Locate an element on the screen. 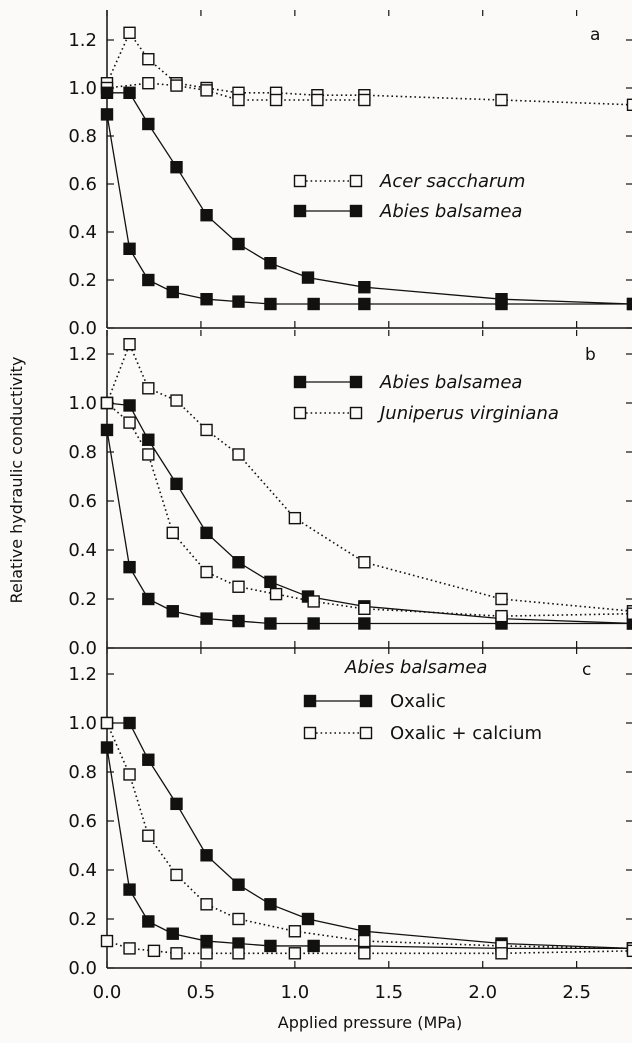 The height and width of the screenshot is (1043, 632). panel-title: Abies balsamea is located at coordinates (415, 667).